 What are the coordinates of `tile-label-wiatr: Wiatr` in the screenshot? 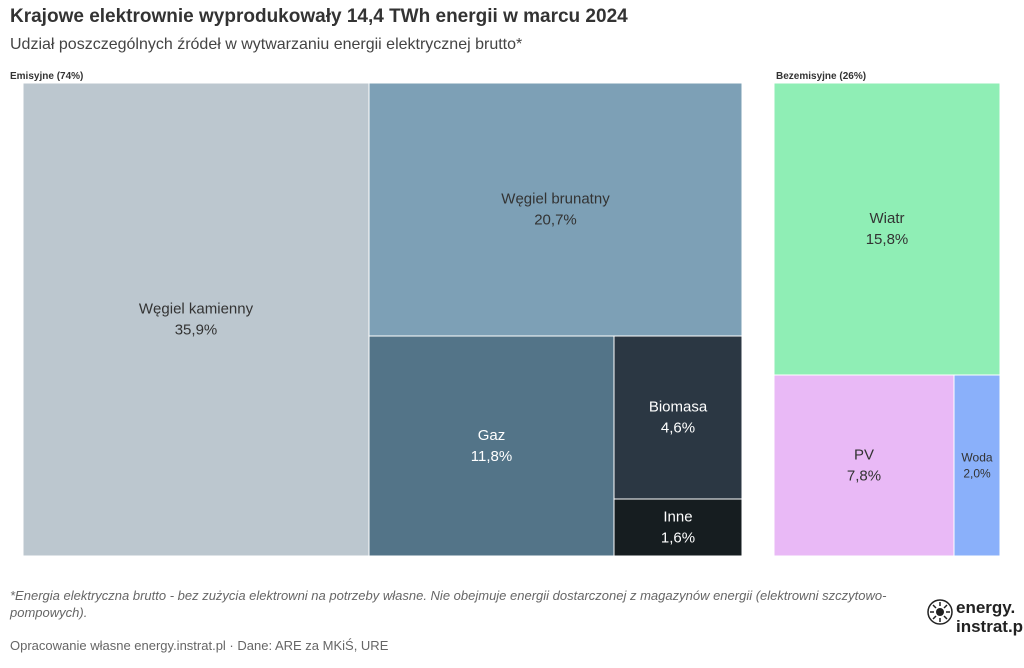 It's located at (887, 218).